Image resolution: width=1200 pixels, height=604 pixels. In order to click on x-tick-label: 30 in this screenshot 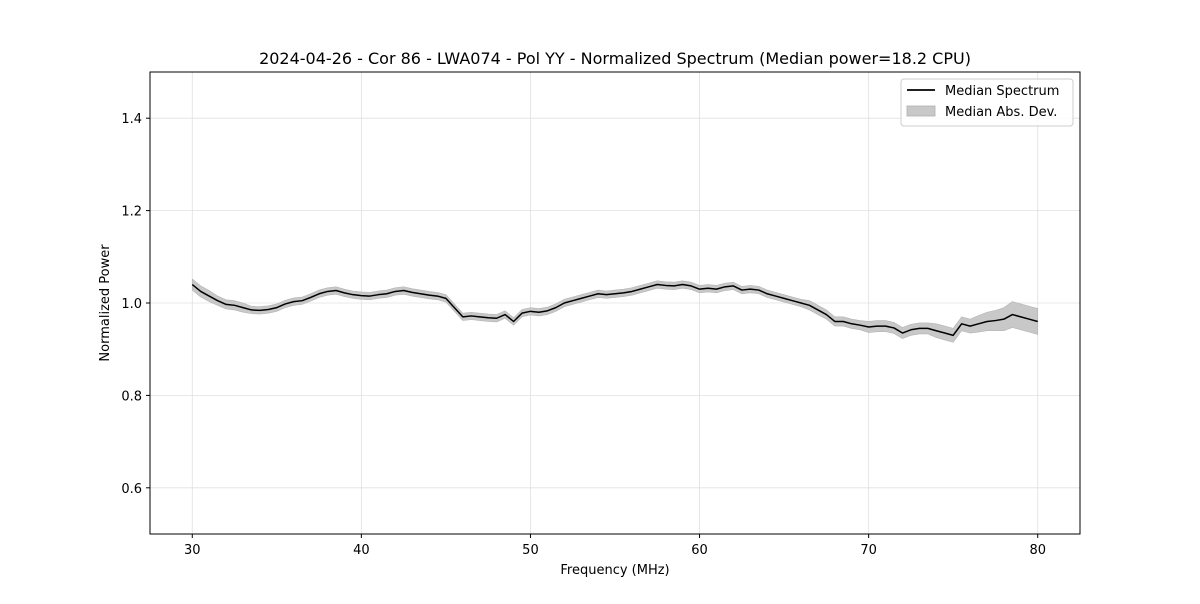, I will do `click(192, 550)`.